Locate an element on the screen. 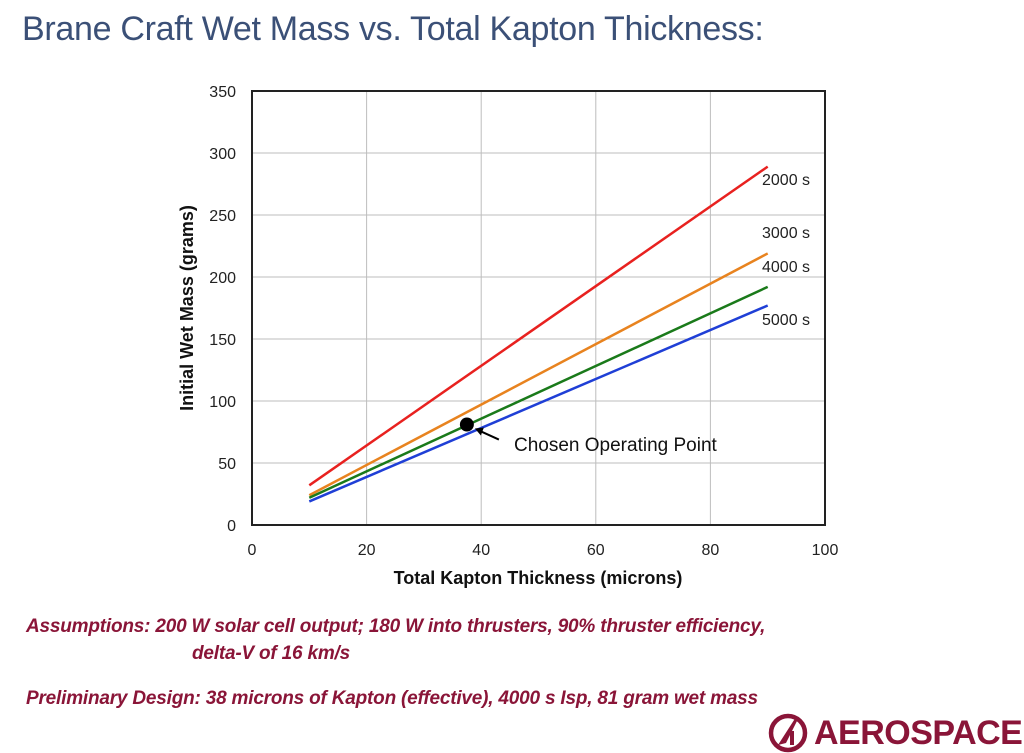  x-tick-label: 100 is located at coordinates (825, 550).